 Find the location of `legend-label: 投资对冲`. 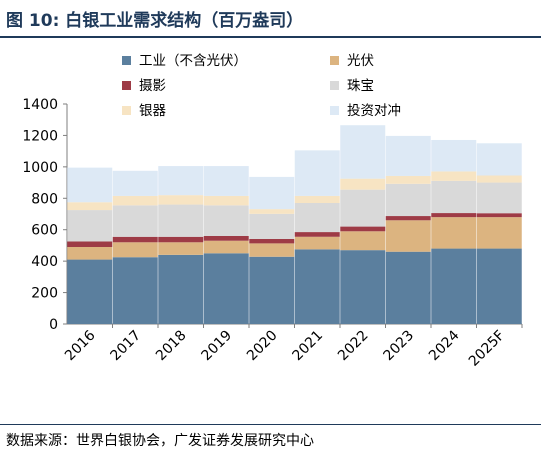

legend-label: 投资对冲 is located at coordinates (374, 111).